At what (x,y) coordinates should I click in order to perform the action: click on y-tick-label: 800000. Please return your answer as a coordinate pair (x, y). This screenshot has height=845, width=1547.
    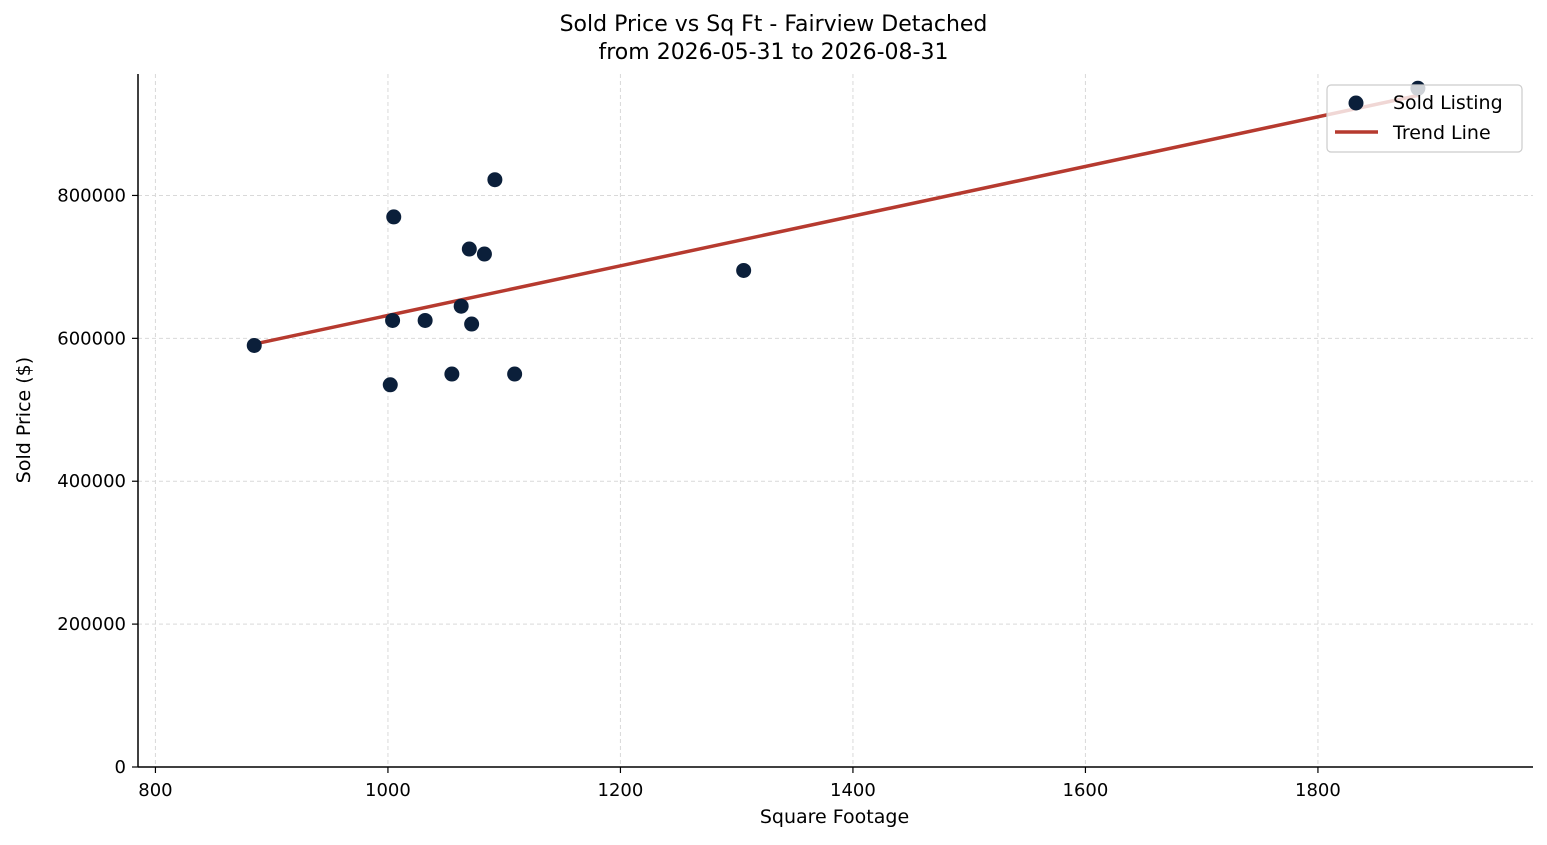
    Looking at the image, I should click on (91, 195).